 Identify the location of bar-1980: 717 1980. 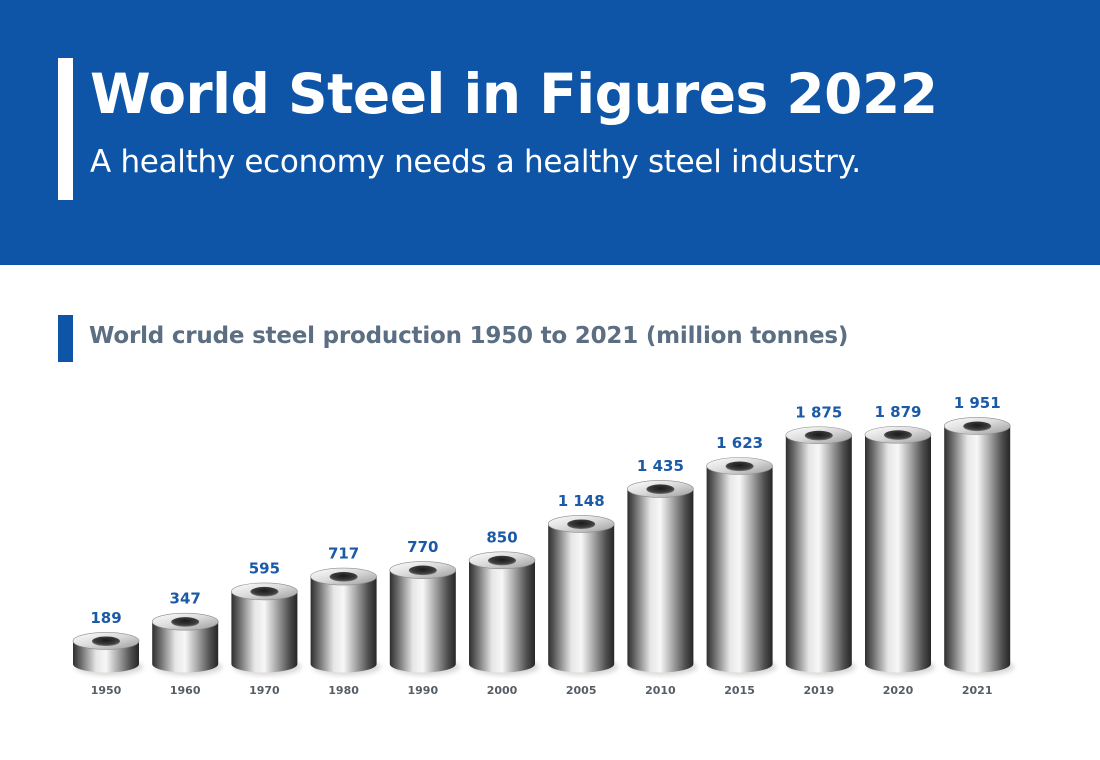
(345, 621).